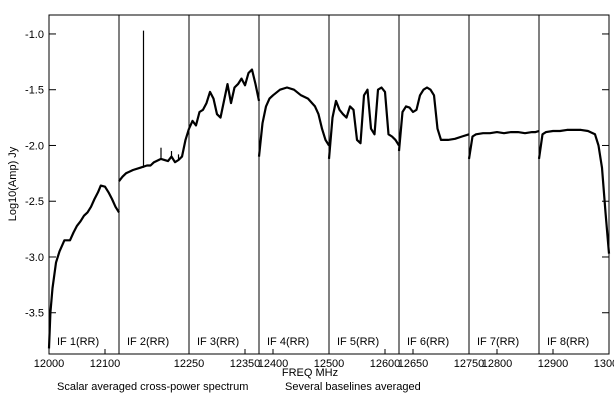  Describe the element at coordinates (154, 155) in the screenshot. I see `spectrum-line-if2` at that location.